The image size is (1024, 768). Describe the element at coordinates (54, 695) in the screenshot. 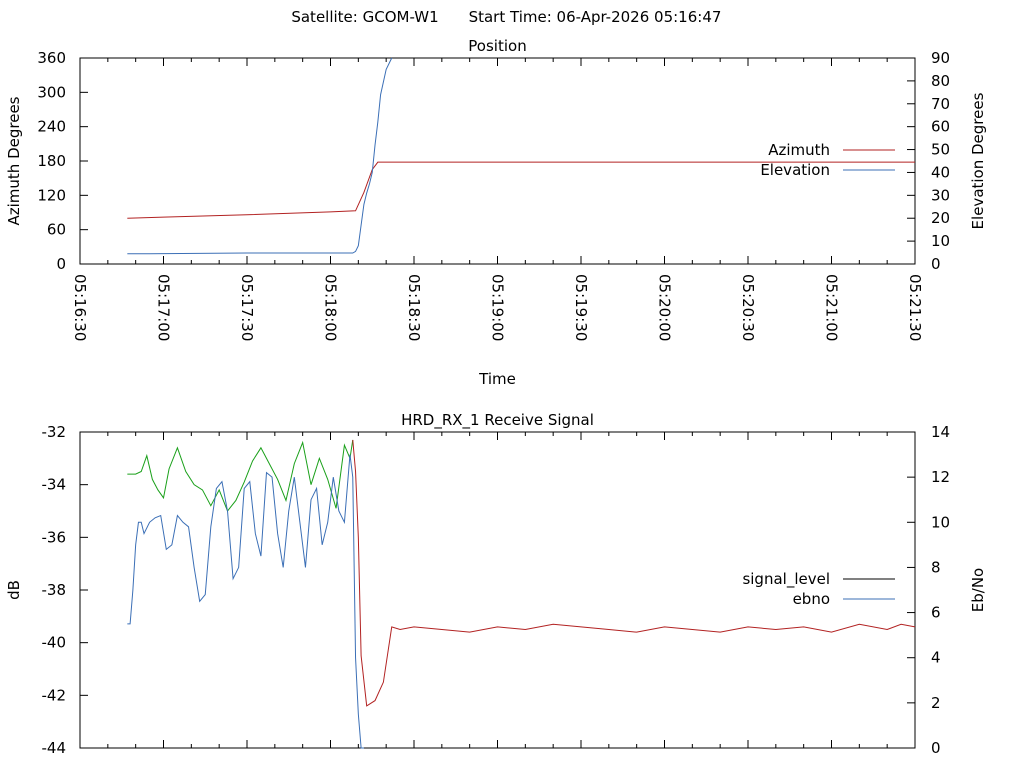

I see `y-tick-label: -42` at that location.